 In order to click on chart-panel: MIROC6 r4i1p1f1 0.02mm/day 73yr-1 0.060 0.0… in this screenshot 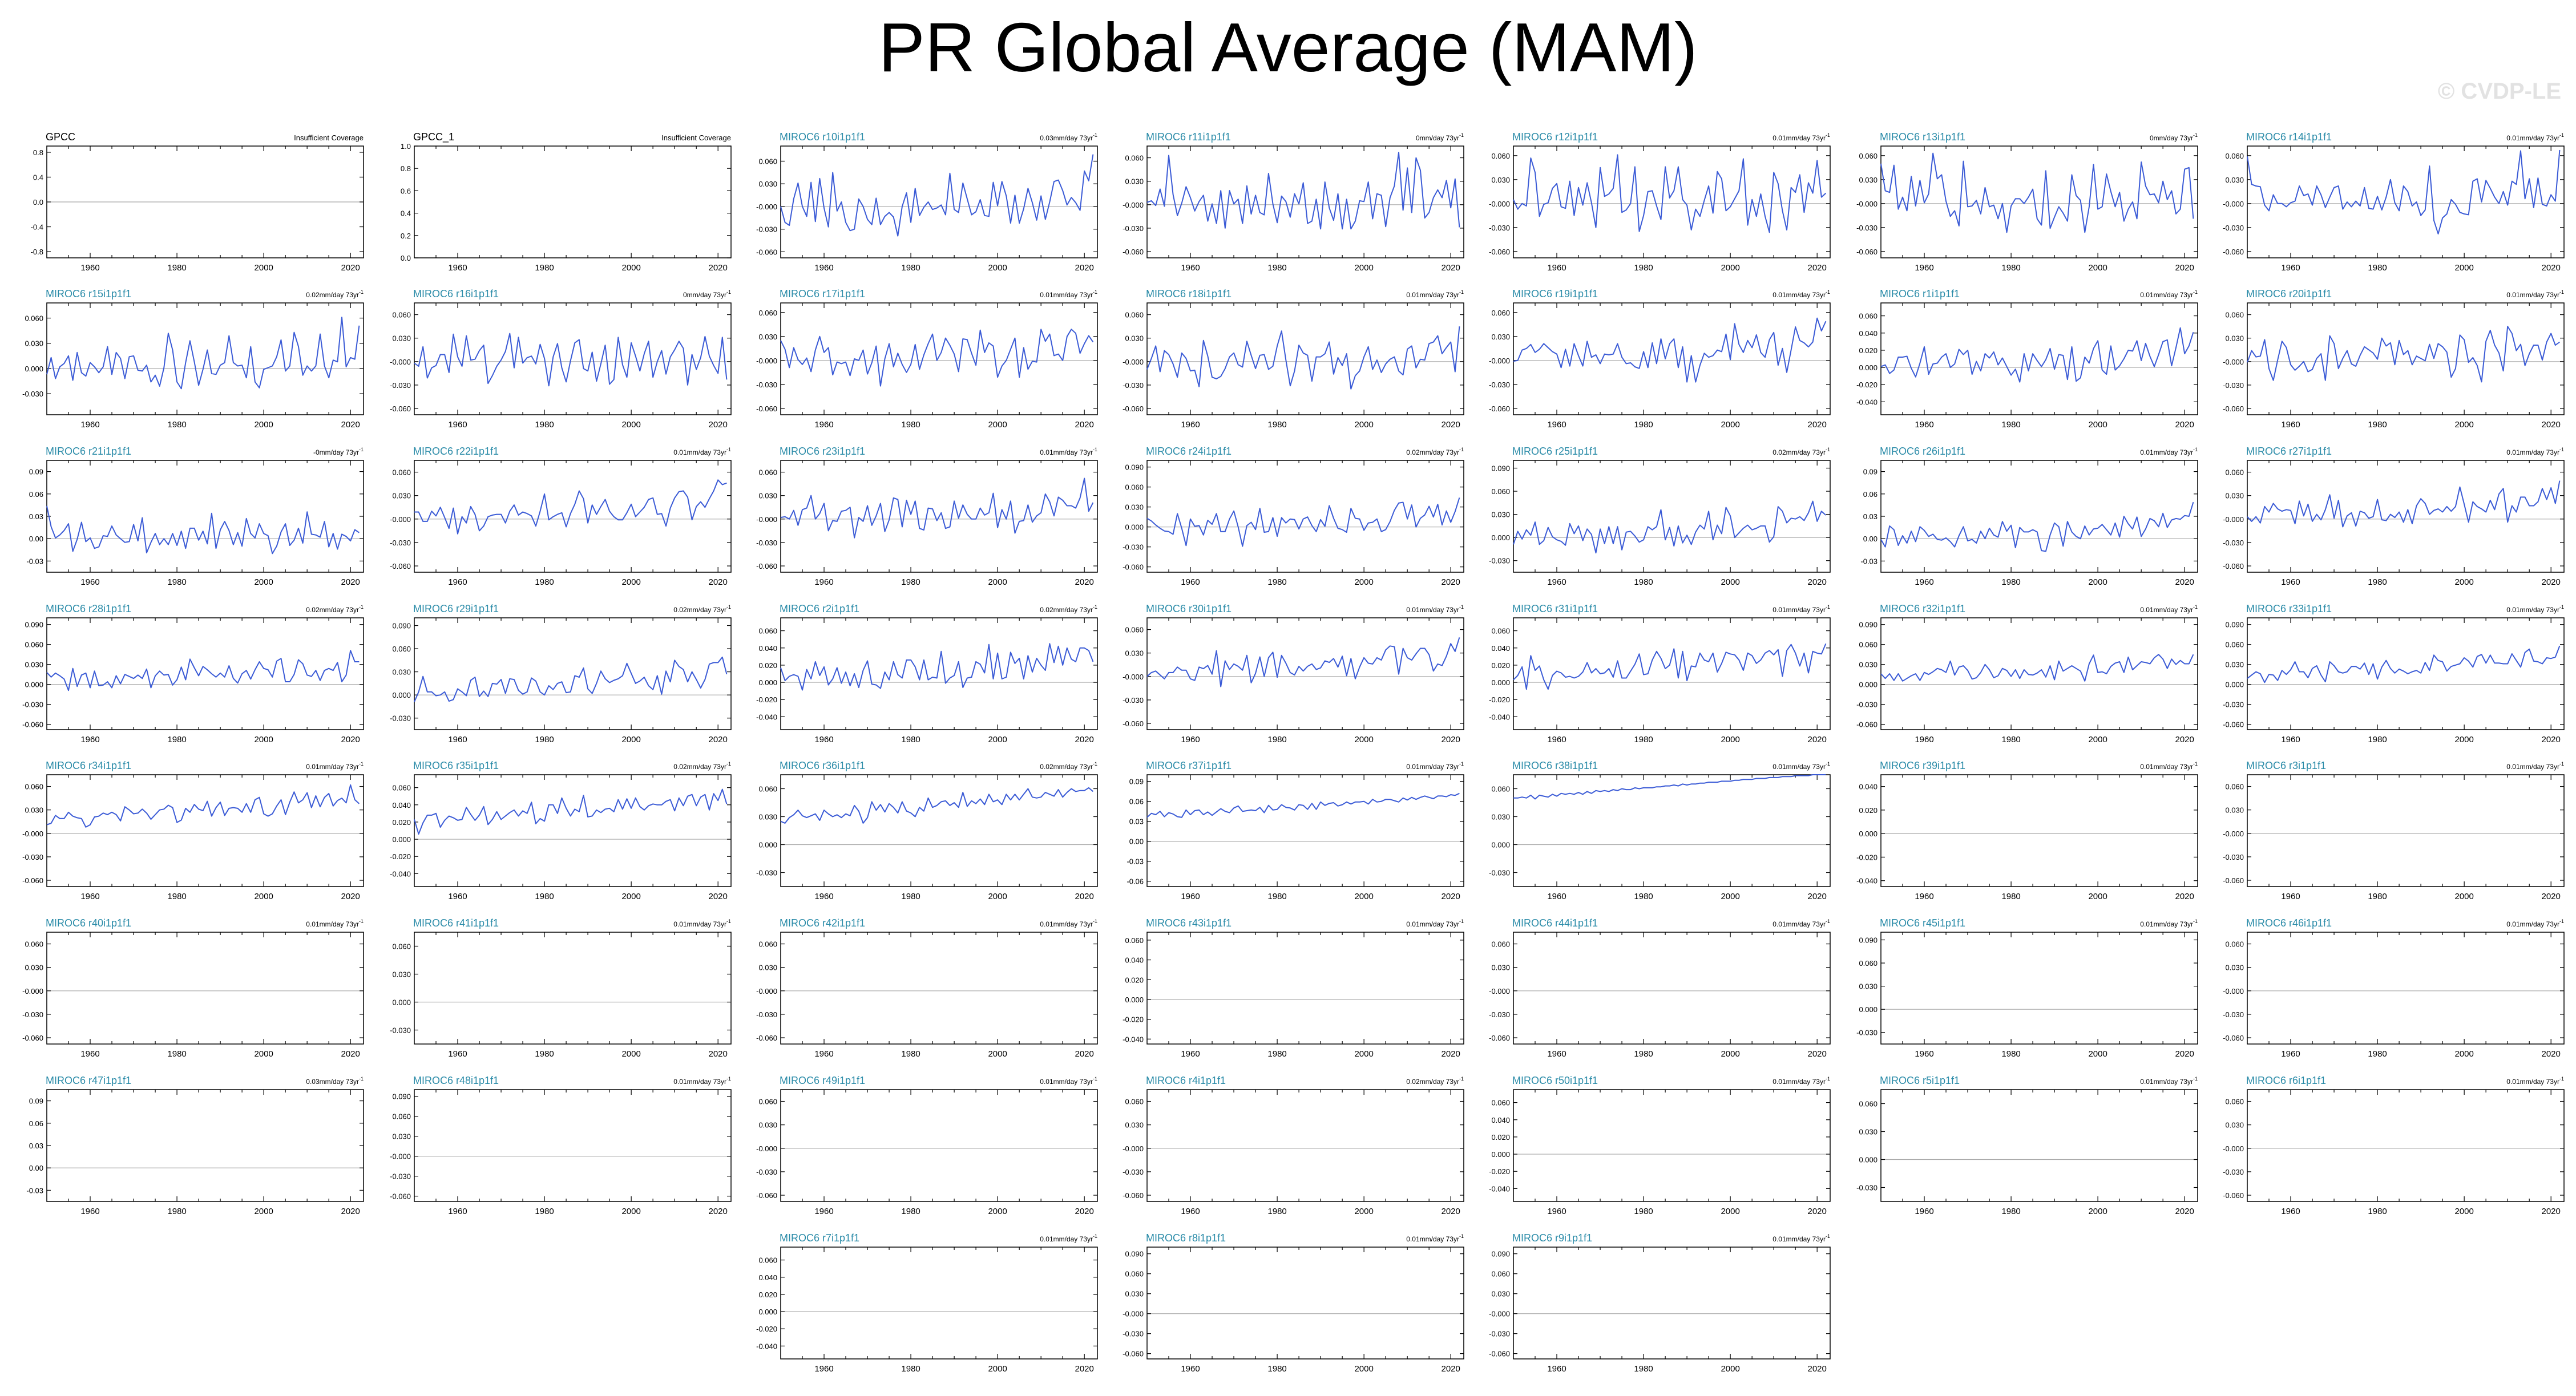, I will do `click(1293, 1145)`.